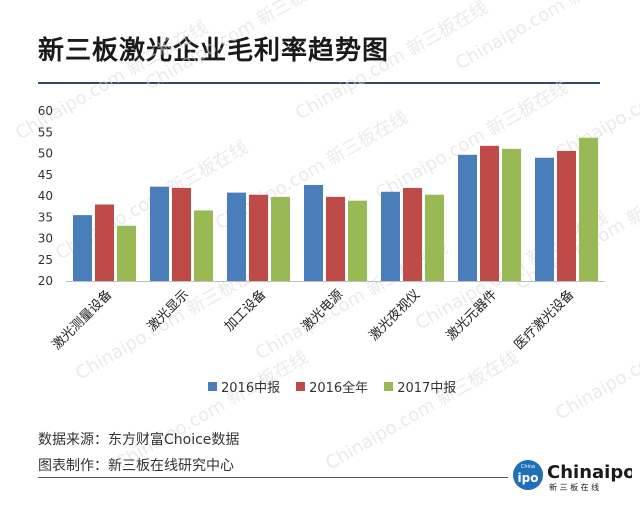 This screenshot has height=511, width=640. What do you see at coordinates (273, 477) in the screenshot?
I see `footer-divider` at bounding box center [273, 477].